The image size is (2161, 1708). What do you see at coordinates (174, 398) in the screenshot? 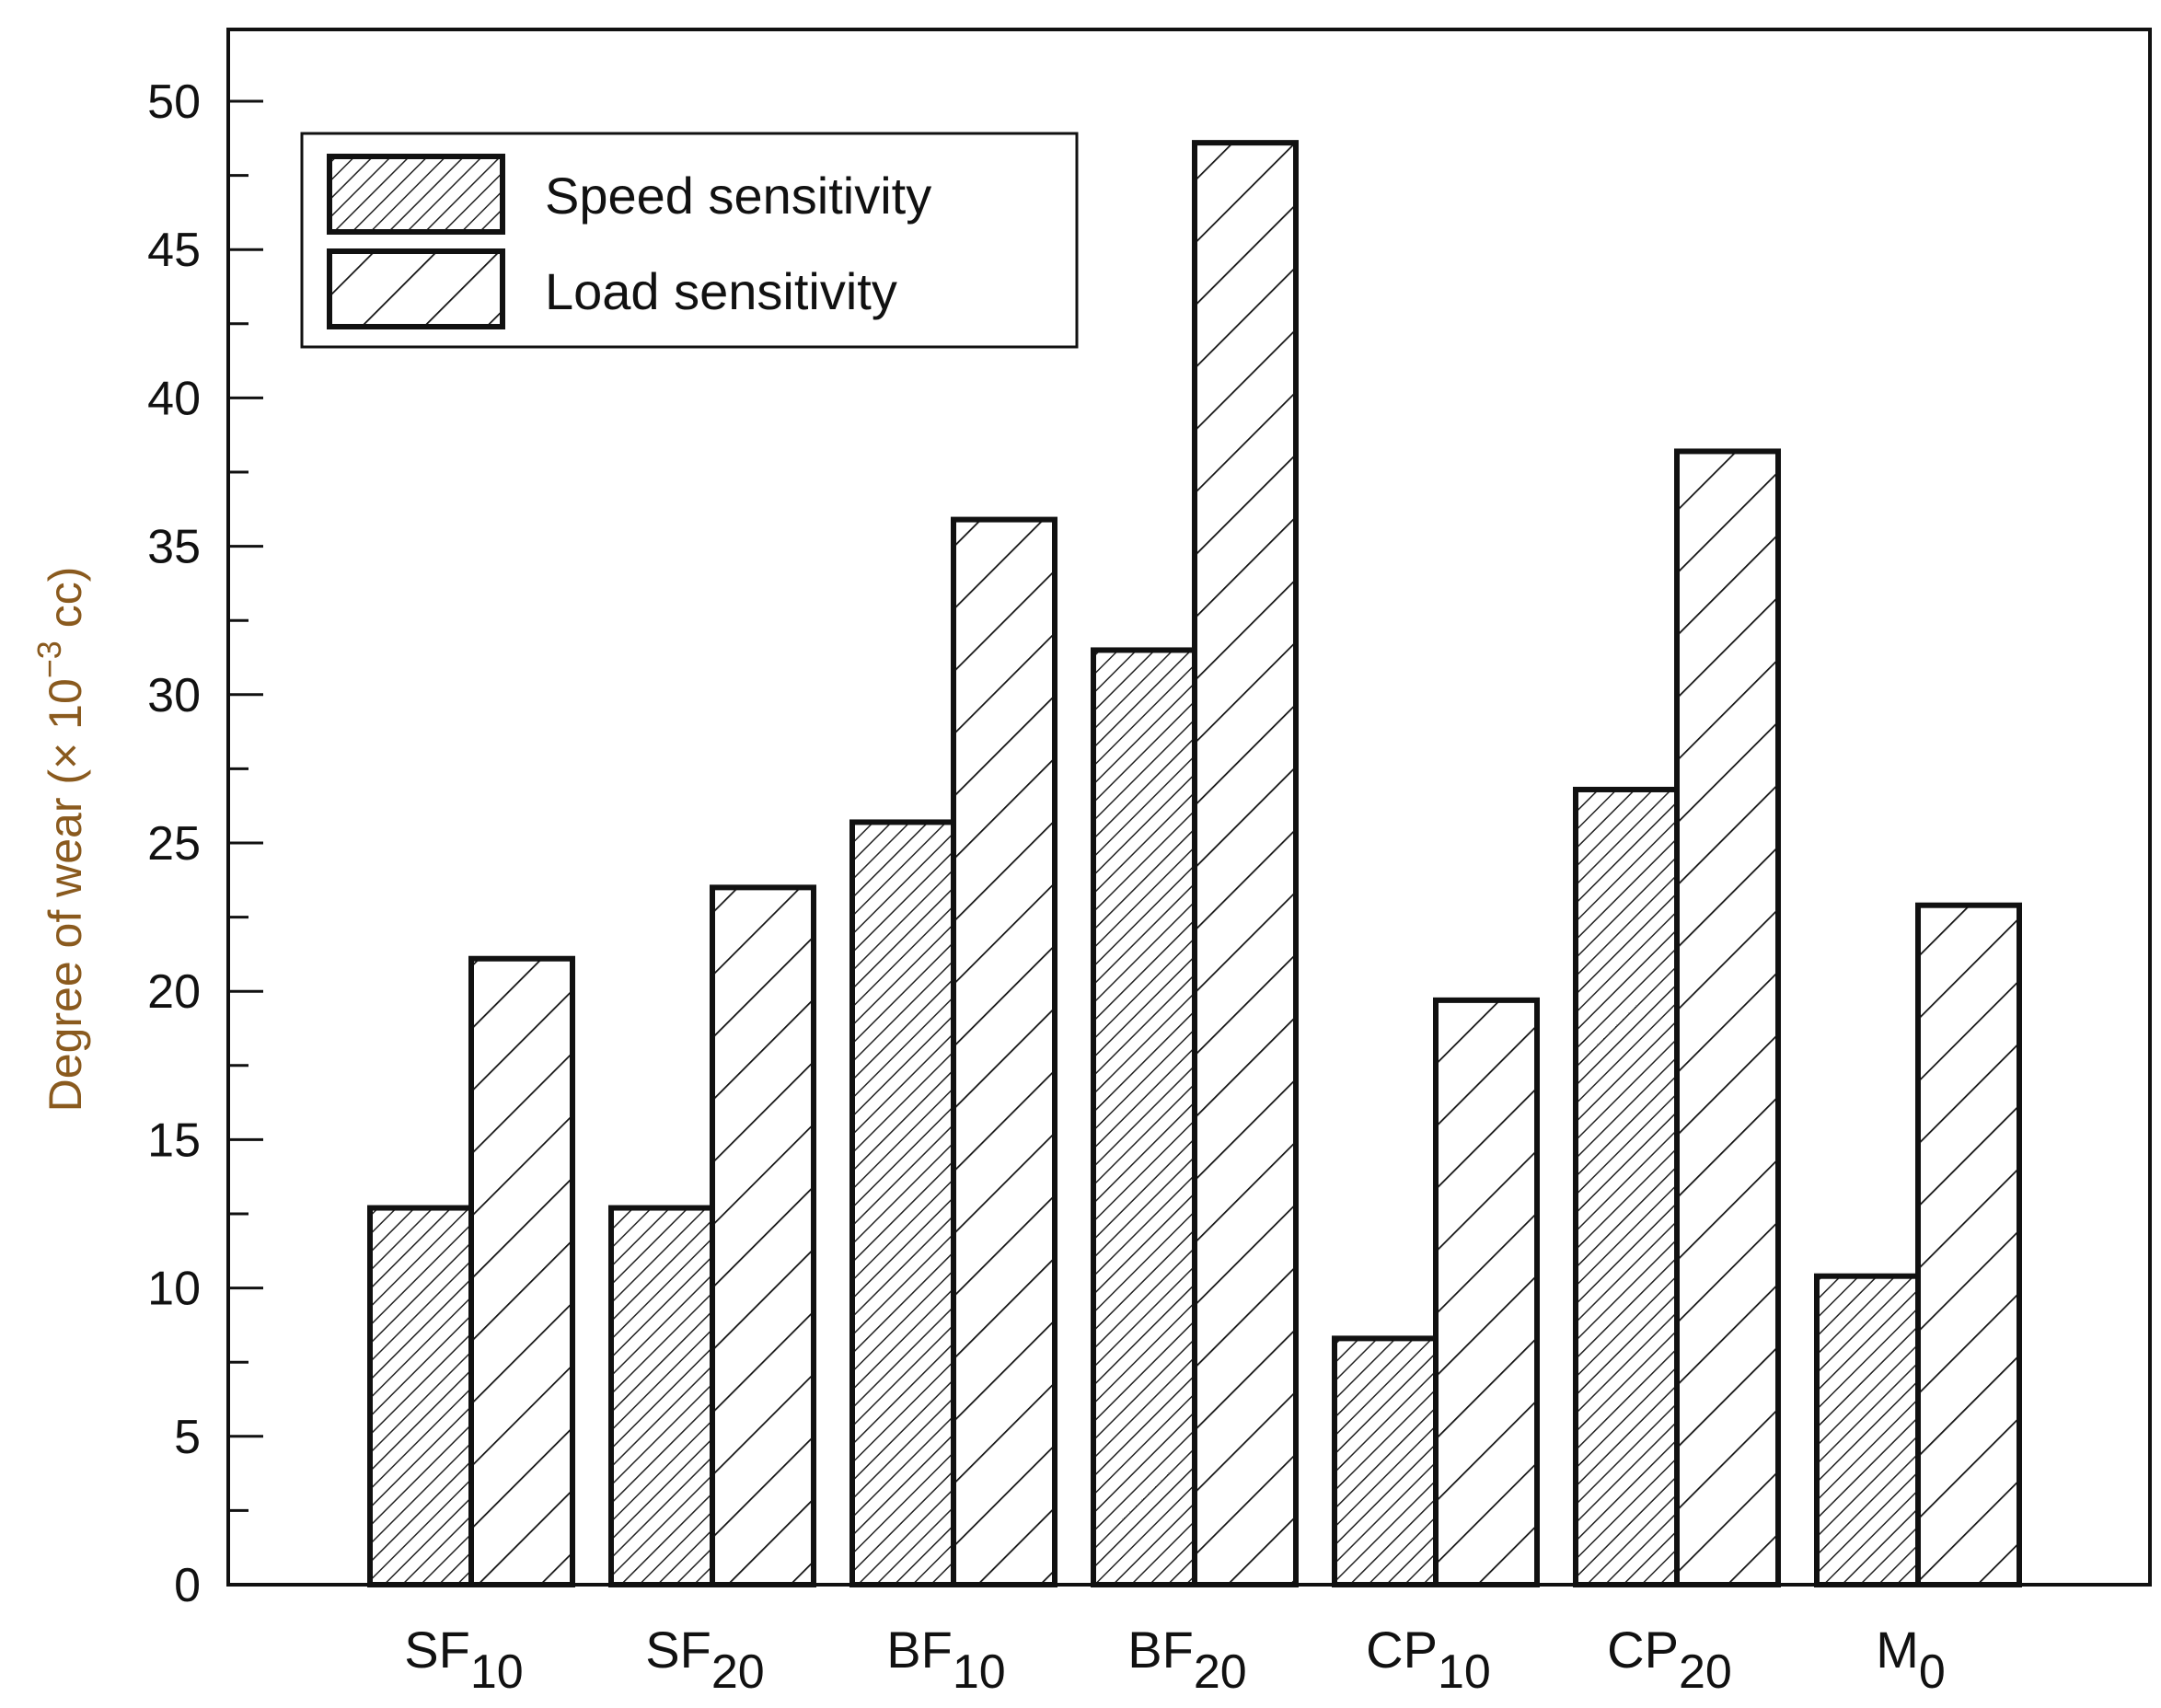
I see `y-tick-label: 40` at bounding box center [174, 398].